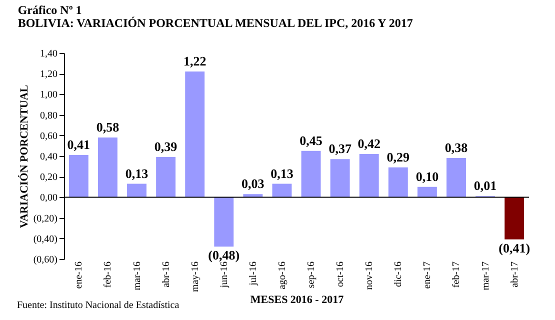 The image size is (555, 320). I want to click on x-tick-label: mar-17, so click(486, 276).